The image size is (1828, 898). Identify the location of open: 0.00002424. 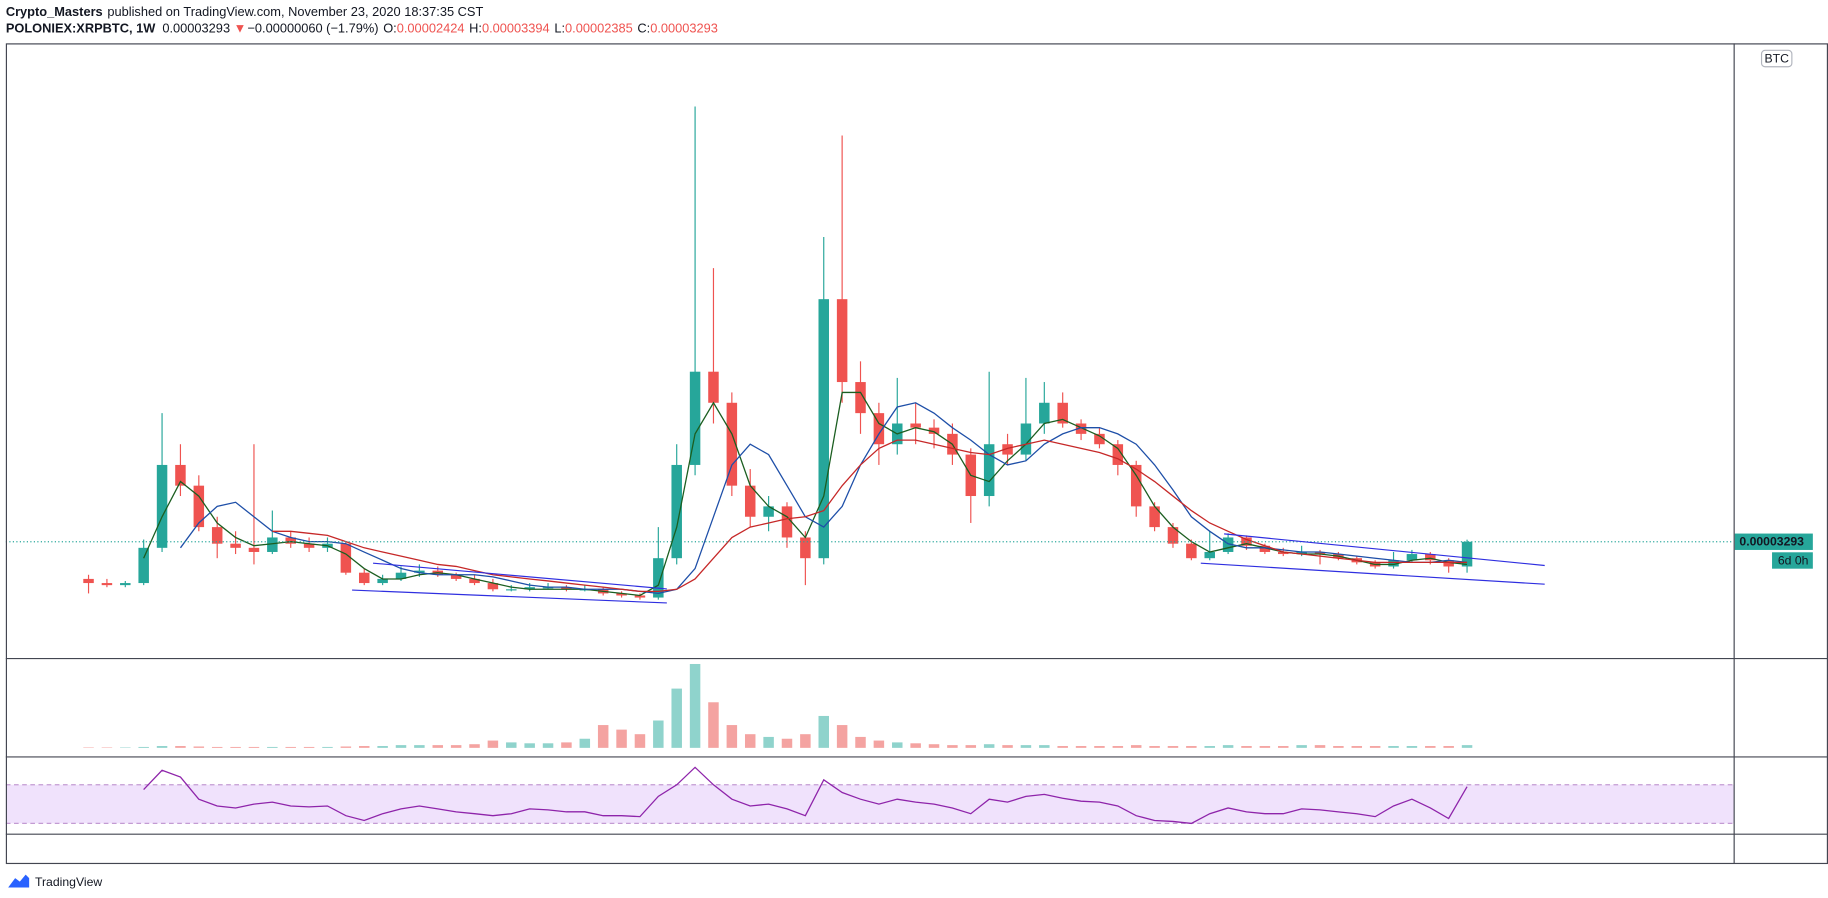
(431, 28).